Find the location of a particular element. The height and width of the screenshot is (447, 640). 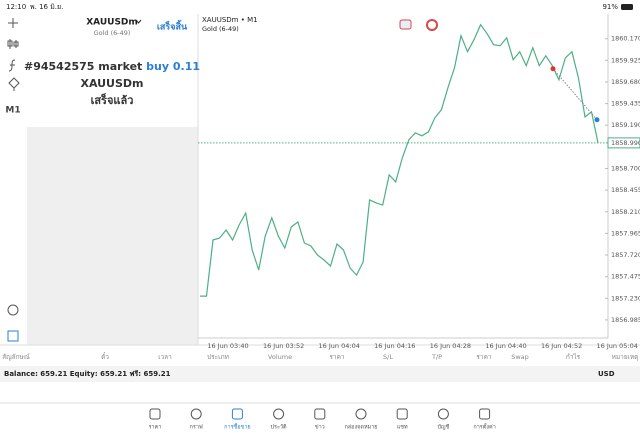

tab: กล่องจดหมาย is located at coordinates (361, 419).